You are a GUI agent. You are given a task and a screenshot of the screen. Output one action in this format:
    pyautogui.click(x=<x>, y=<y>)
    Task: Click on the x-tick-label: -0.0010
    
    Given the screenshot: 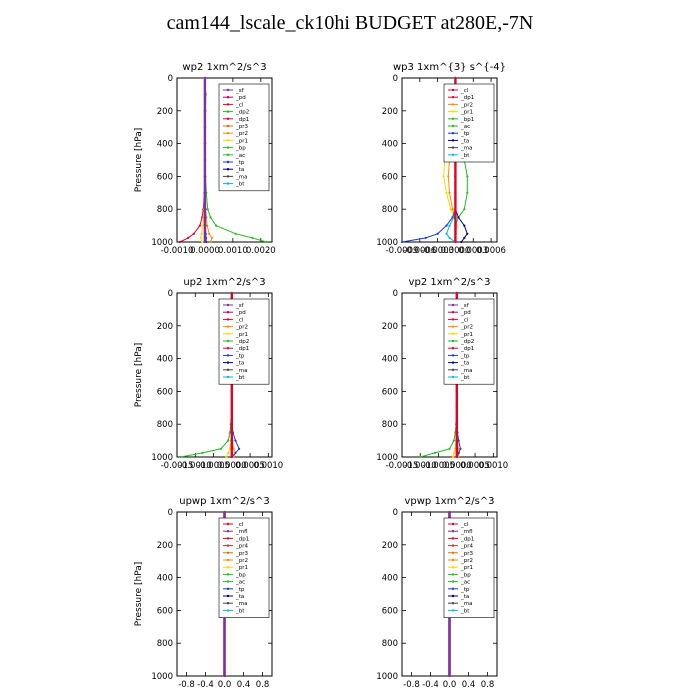 What is the action you would take?
    pyautogui.click(x=420, y=466)
    